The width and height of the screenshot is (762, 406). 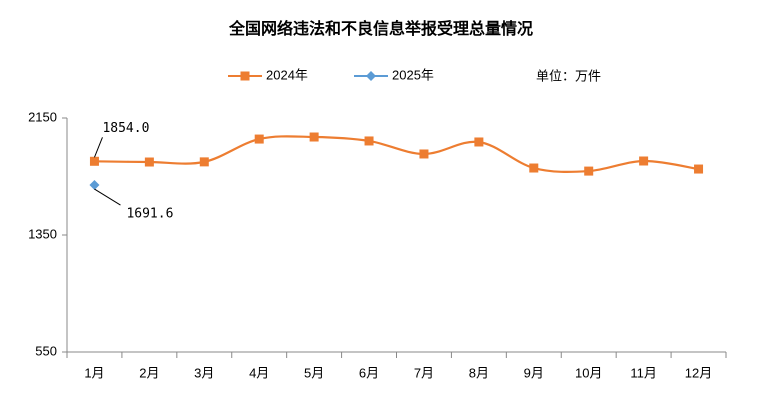 What do you see at coordinates (643, 372) in the screenshot?
I see `x-tick-label: 11月` at bounding box center [643, 372].